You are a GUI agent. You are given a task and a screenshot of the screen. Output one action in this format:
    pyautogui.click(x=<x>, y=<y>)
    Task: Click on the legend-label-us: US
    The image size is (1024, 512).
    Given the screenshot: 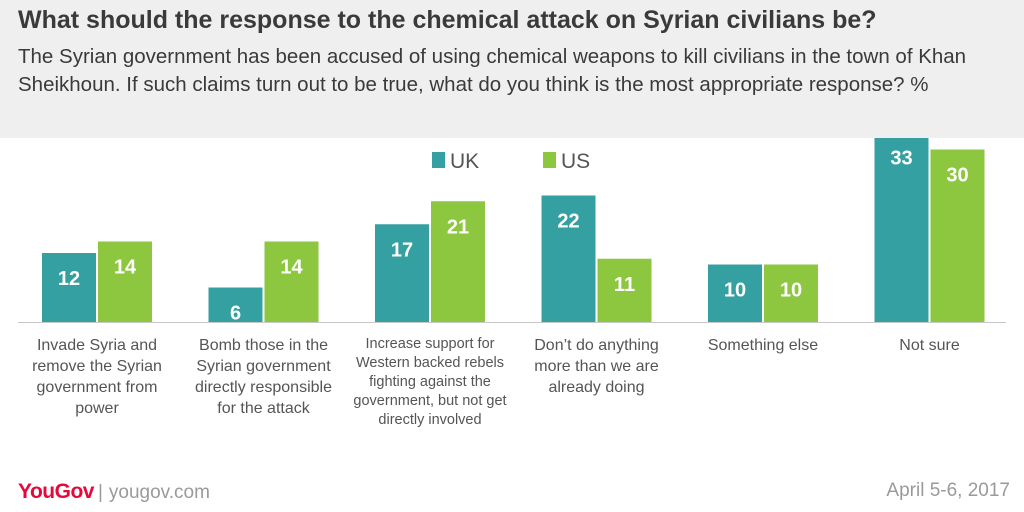 What is the action you would take?
    pyautogui.click(x=575, y=161)
    